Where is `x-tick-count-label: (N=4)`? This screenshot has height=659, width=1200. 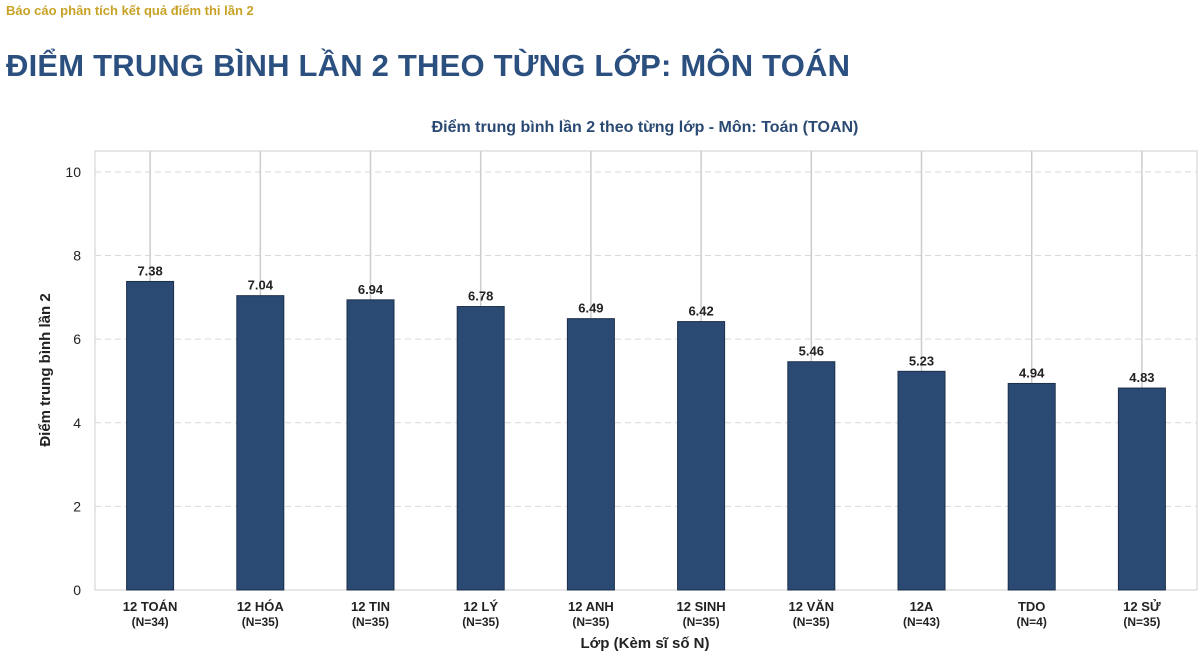 x-tick-count-label: (N=4) is located at coordinates (1032, 622).